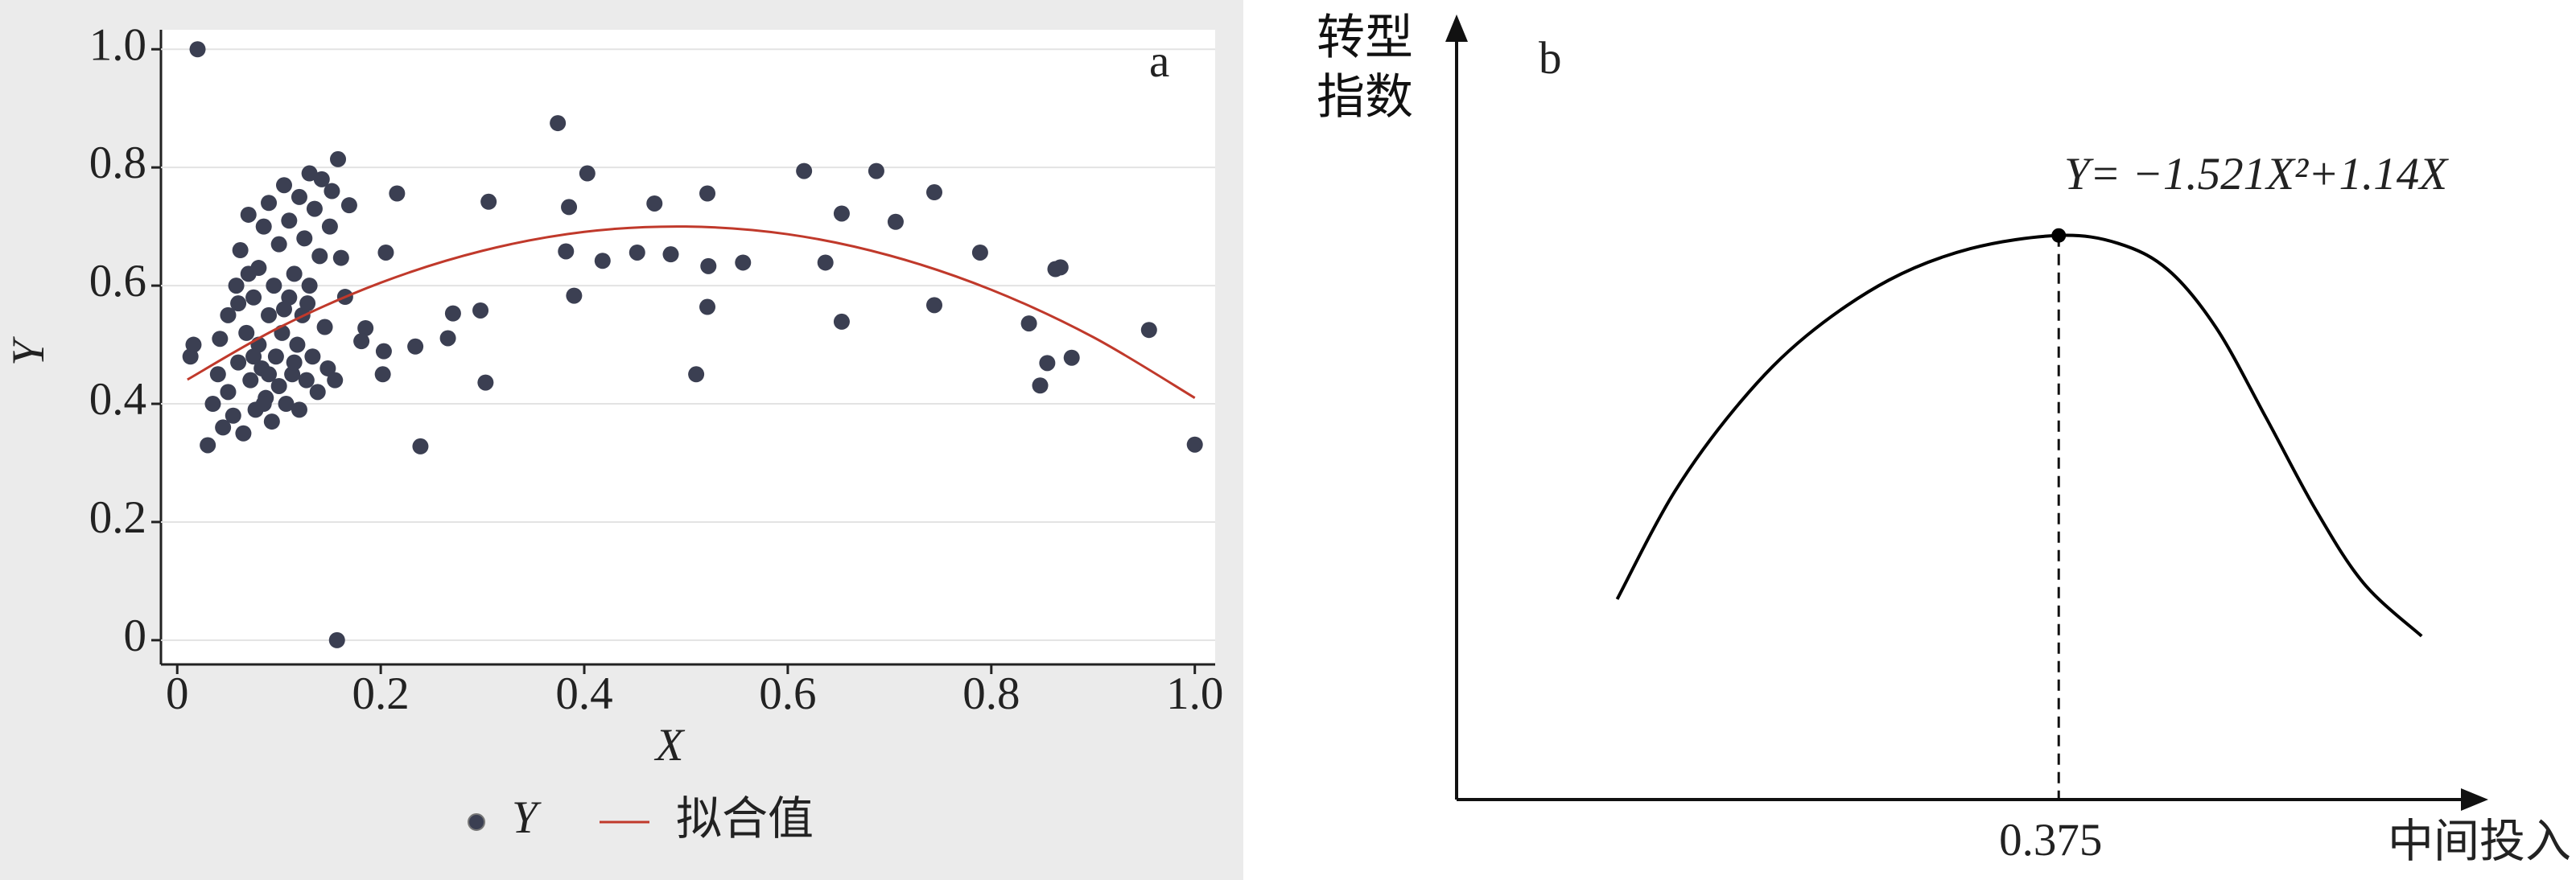 Image resolution: width=2576 pixels, height=880 pixels. Describe the element at coordinates (745, 818) in the screenshot. I see `legend-label: 拟合值` at that location.